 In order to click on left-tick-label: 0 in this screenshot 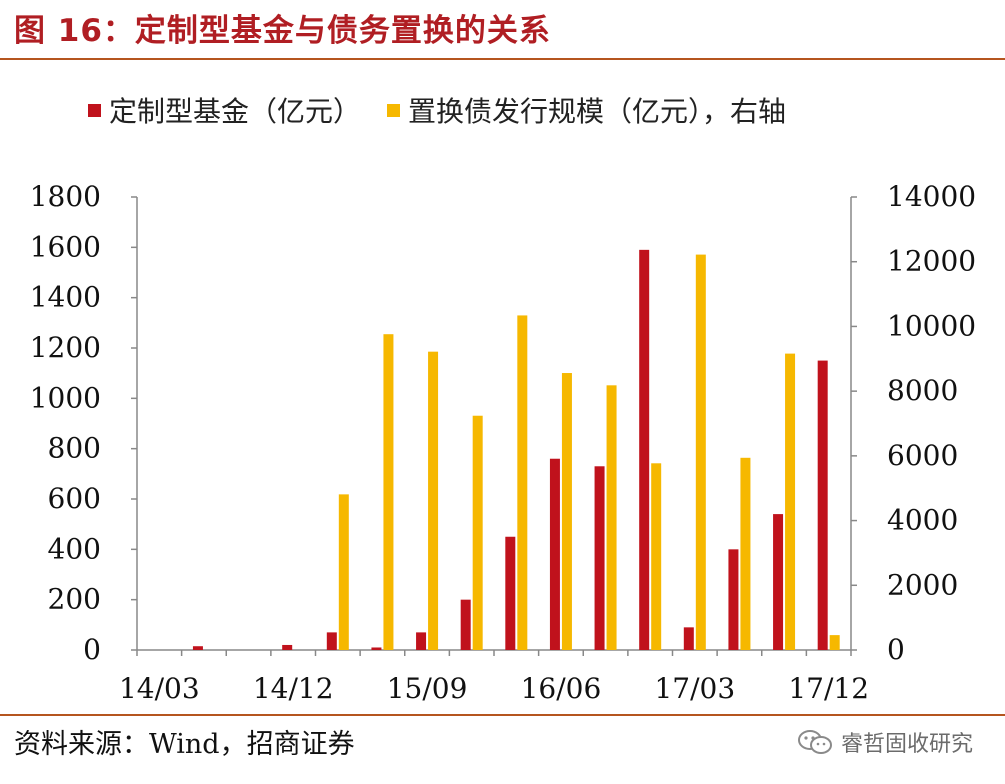, I will do `click(92, 649)`.